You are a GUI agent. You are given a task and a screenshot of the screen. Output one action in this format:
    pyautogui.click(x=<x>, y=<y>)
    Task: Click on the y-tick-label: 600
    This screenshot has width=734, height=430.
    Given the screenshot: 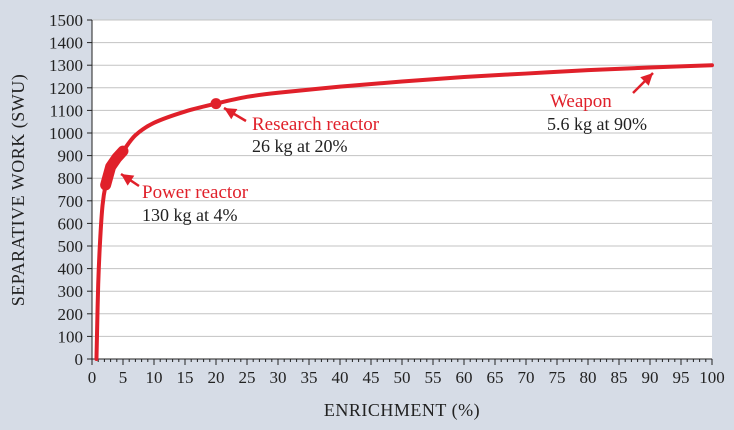 What is the action you would take?
    pyautogui.click(x=71, y=223)
    